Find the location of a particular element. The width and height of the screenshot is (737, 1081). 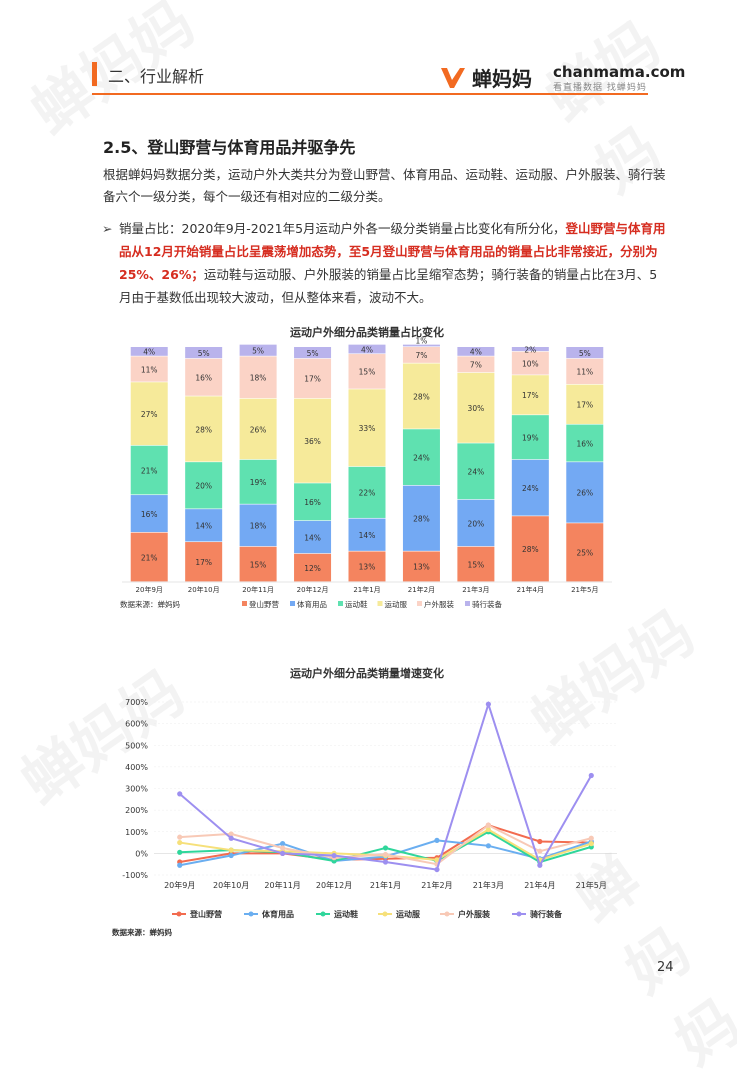

header-divider is located at coordinates (370, 94).